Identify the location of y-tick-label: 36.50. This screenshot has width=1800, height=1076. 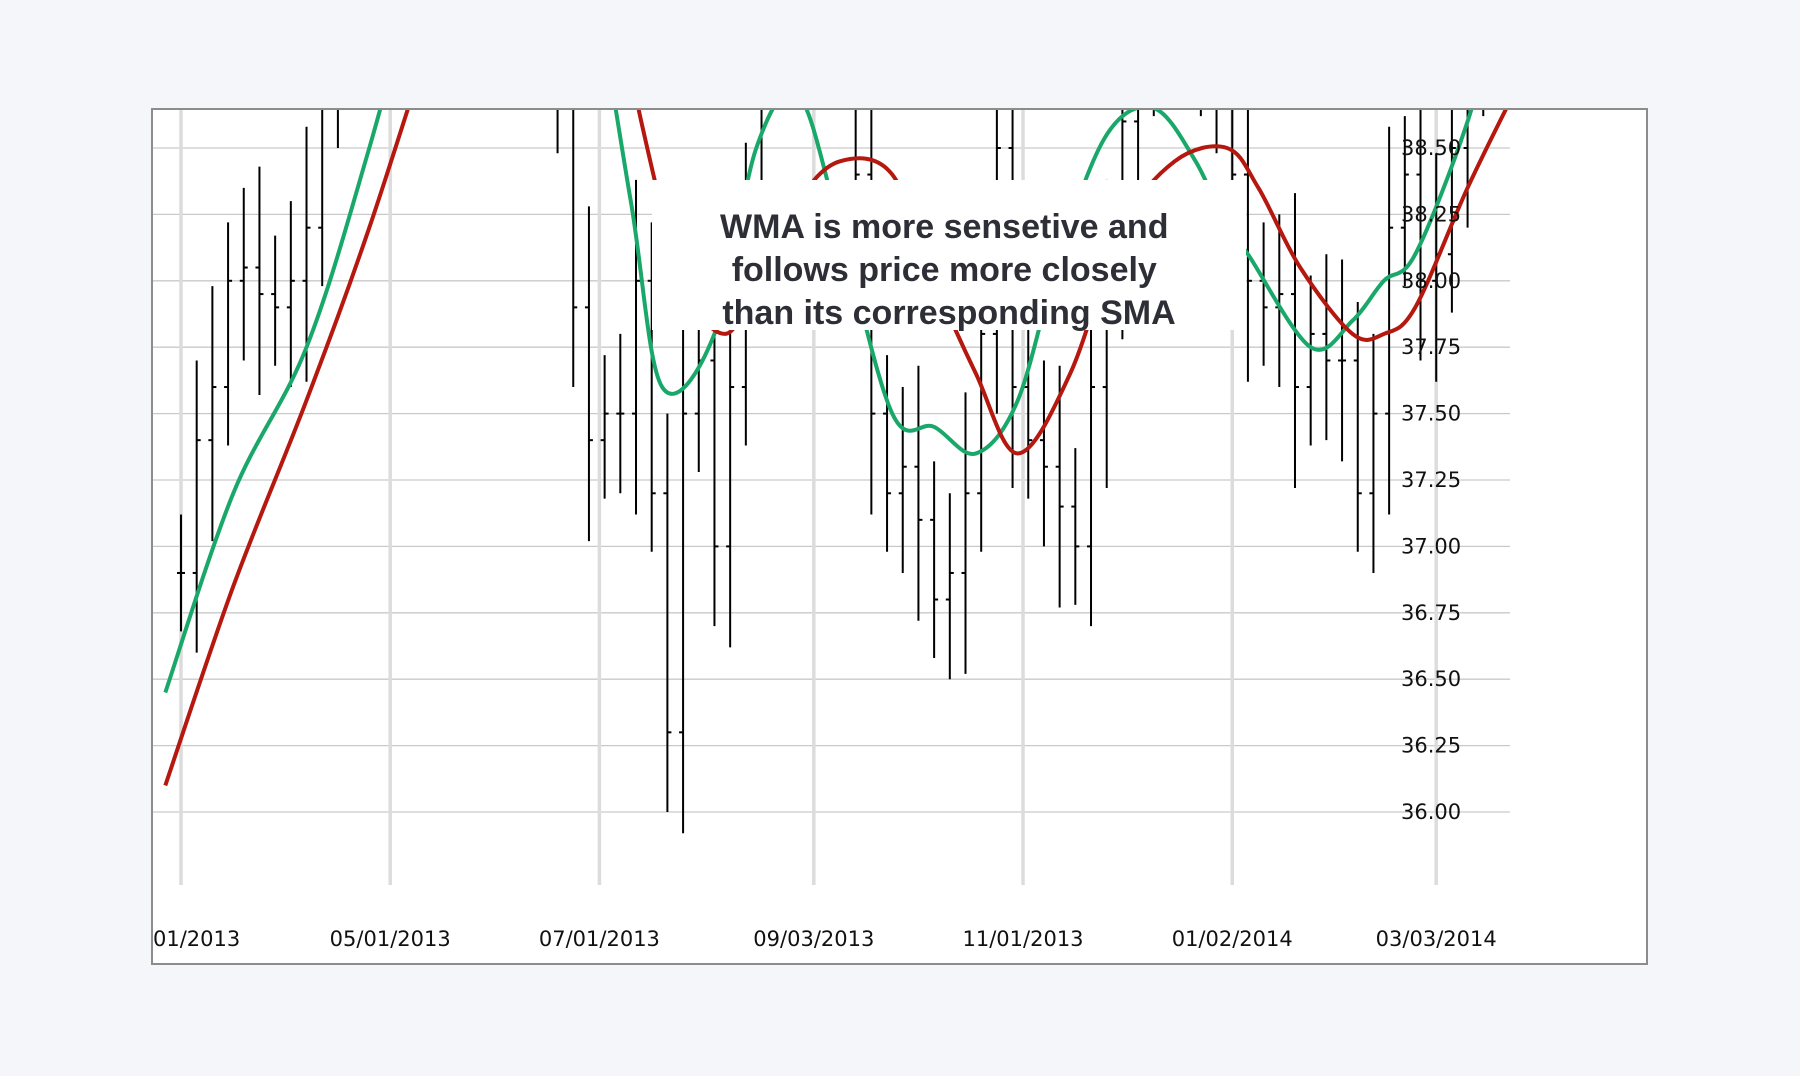
(1431, 679).